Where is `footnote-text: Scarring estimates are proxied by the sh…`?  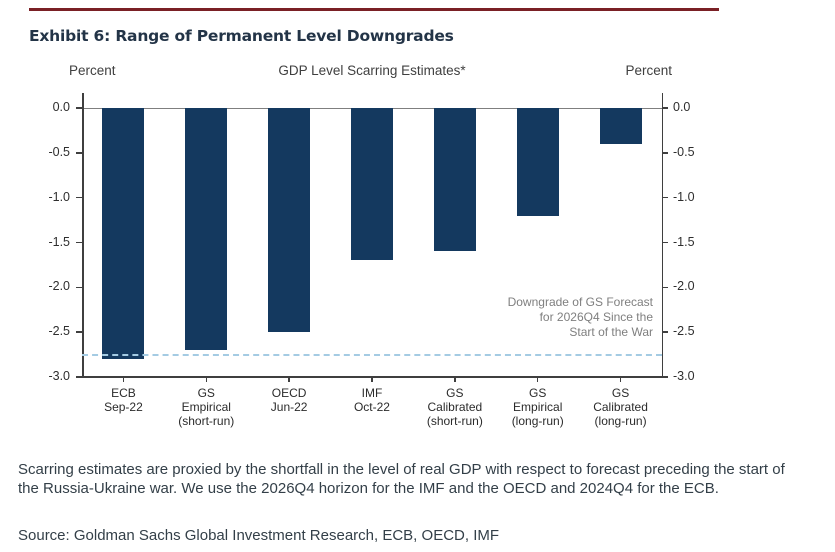 footnote-text: Scarring estimates are proxied by the sh… is located at coordinates (401, 479).